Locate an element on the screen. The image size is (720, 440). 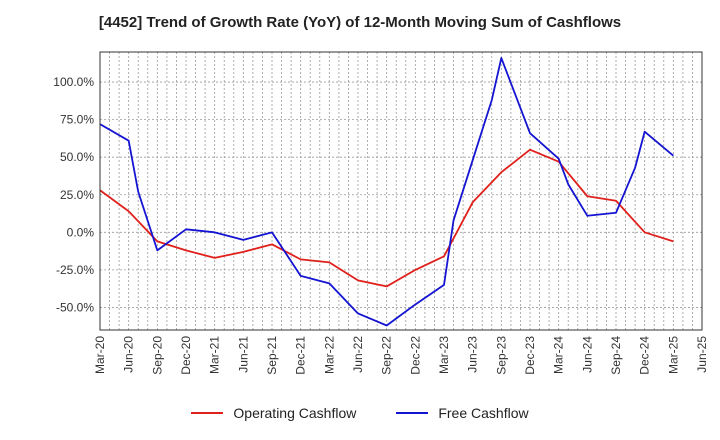
x-tick-label: Sep-23 is located at coordinates (501, 355).